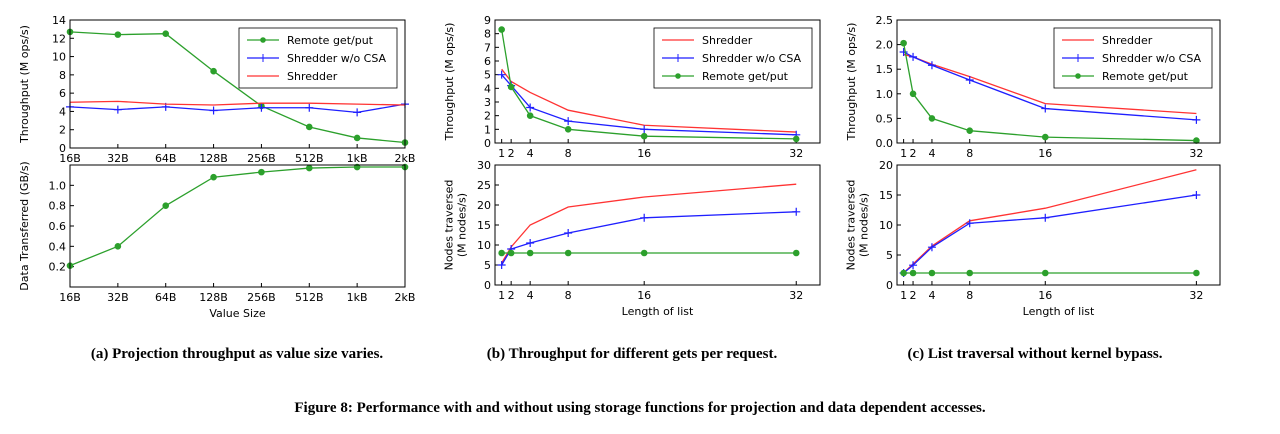  Describe the element at coordinates (237, 313) in the screenshot. I see `x-axis-label: Value Size` at that location.